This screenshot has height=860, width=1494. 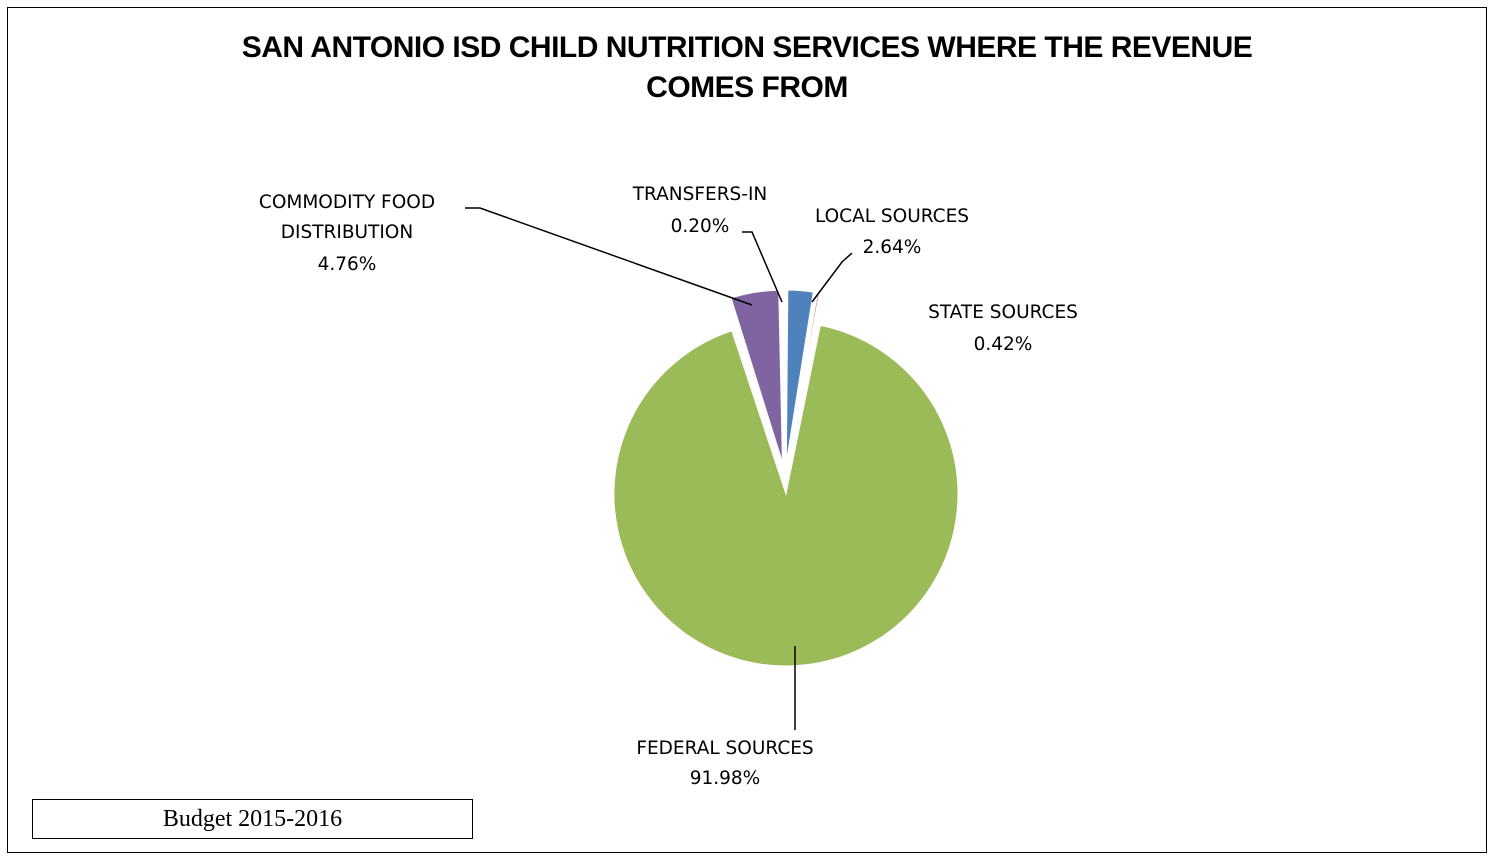 I want to click on chart-title-line-2: COMES FROM, so click(x=747, y=87).